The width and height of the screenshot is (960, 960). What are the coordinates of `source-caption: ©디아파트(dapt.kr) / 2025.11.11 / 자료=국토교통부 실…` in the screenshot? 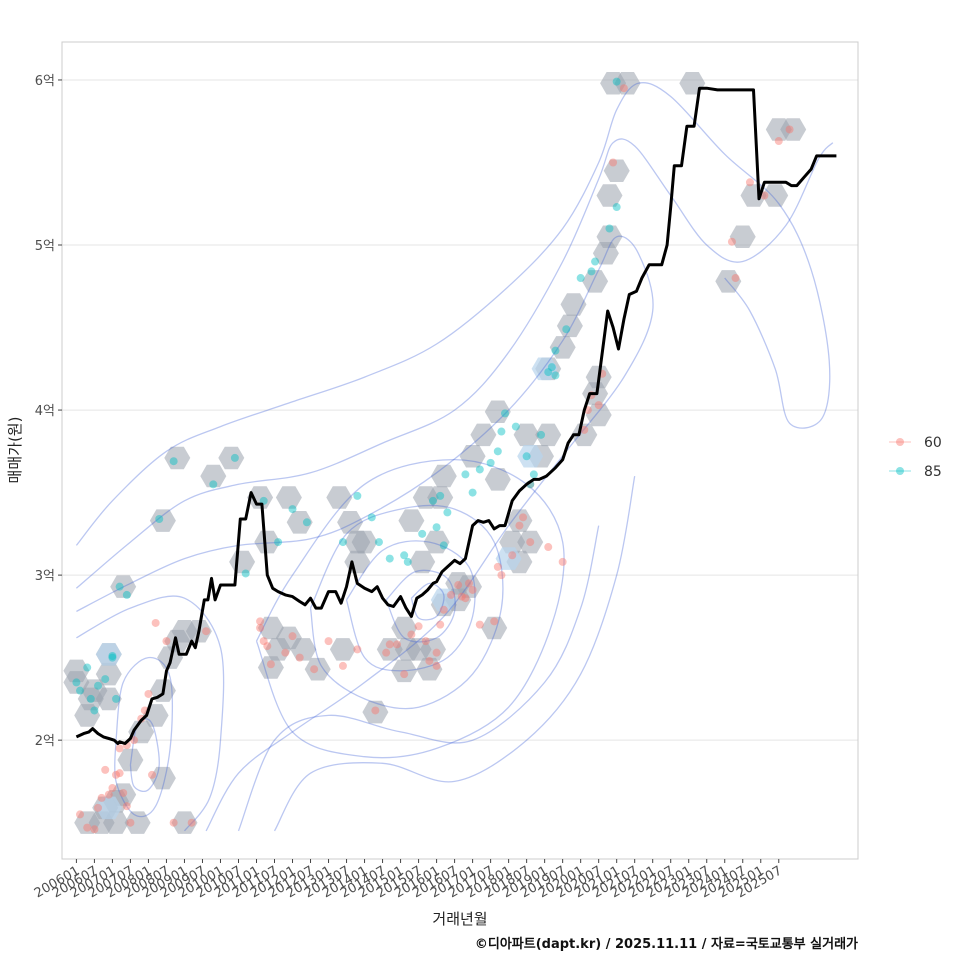 It's located at (666, 944).